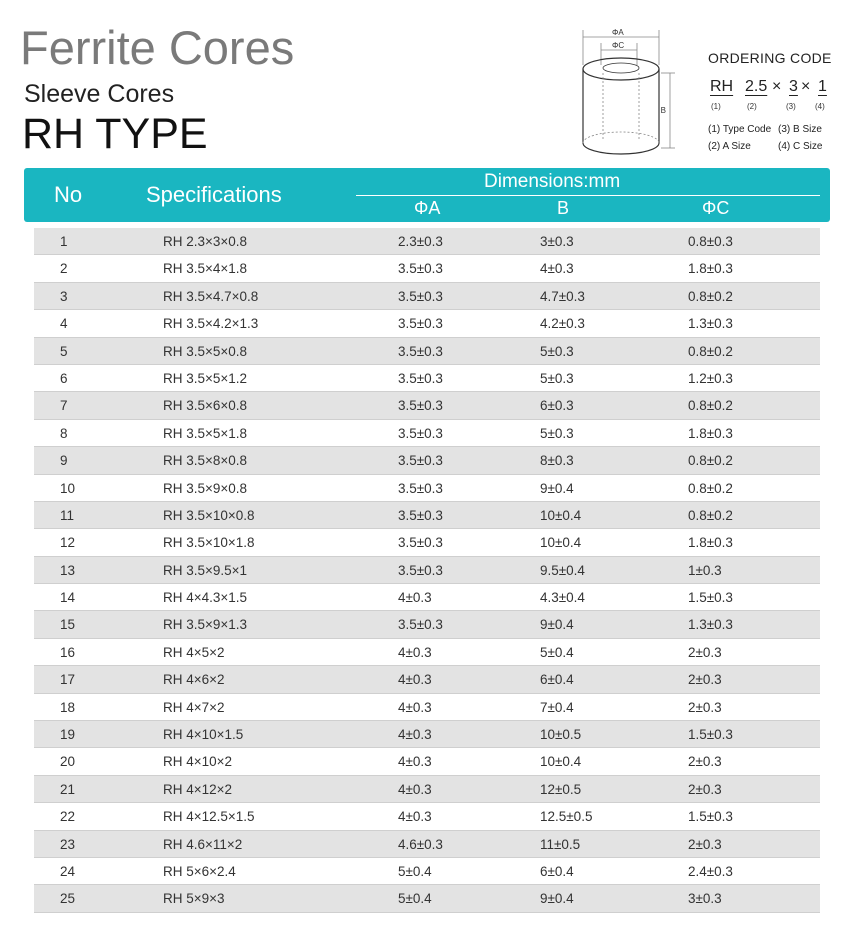 The height and width of the screenshot is (929, 850). What do you see at coordinates (427, 324) in the screenshot?
I see `table-row: 4 RH 3.5×4.2×1.3 3.5±0.3 4.2±0.3 1.3±0.3` at bounding box center [427, 324].